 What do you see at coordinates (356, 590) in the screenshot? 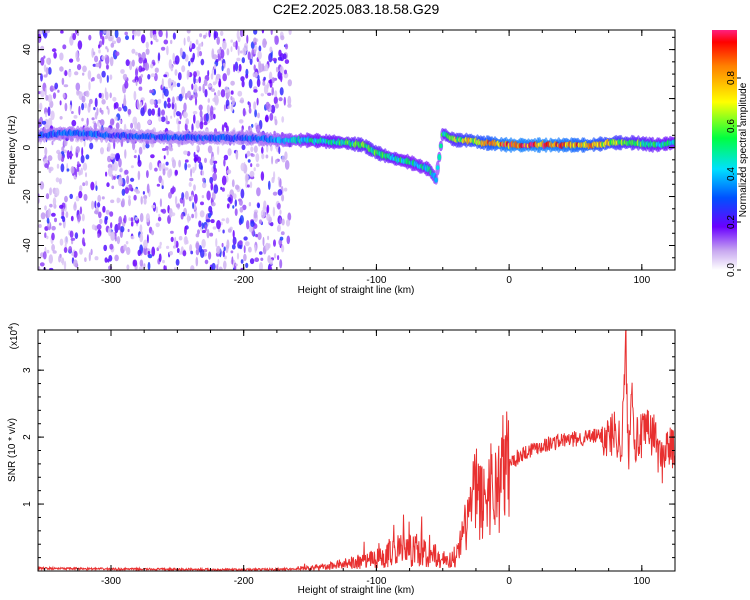
I see `snr-xlabel: Height of straight line (km)` at bounding box center [356, 590].